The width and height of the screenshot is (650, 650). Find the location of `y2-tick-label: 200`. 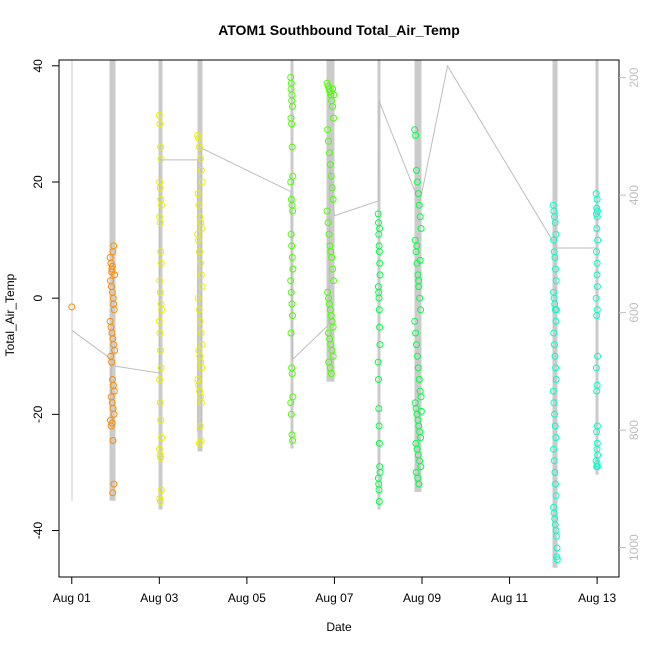

y2-tick-label: 200 is located at coordinates (634, 77).